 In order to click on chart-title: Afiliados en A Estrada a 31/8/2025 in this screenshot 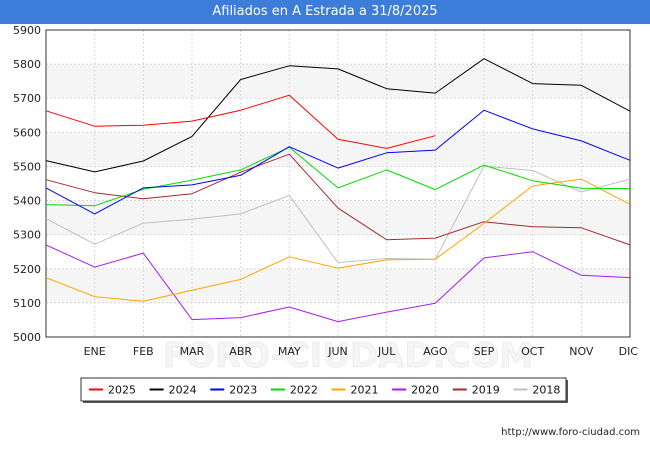, I will do `click(325, 12)`.